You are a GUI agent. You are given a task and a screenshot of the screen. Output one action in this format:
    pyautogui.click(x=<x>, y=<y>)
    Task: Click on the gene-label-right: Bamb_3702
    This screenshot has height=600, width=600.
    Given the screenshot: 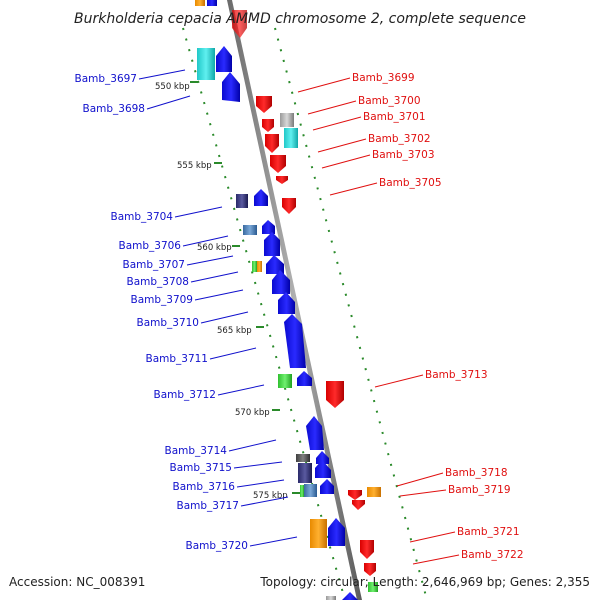 What is the action you would take?
    pyautogui.click(x=399, y=139)
    